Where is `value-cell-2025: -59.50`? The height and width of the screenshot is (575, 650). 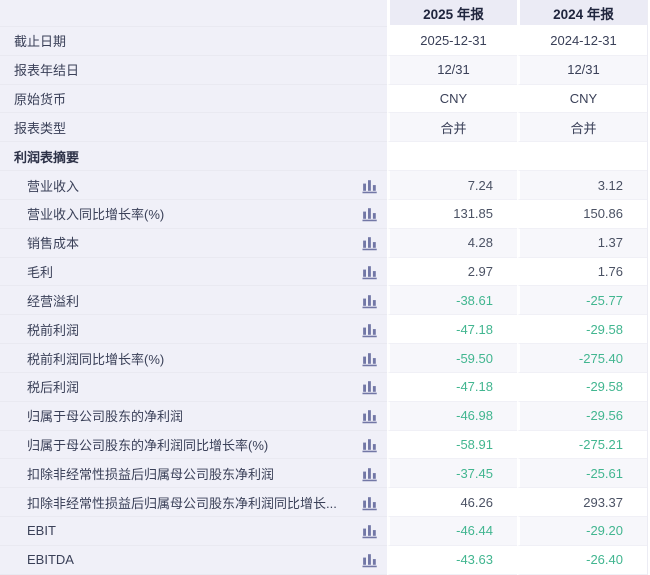
value-cell-2025: -59.50 is located at coordinates (452, 358).